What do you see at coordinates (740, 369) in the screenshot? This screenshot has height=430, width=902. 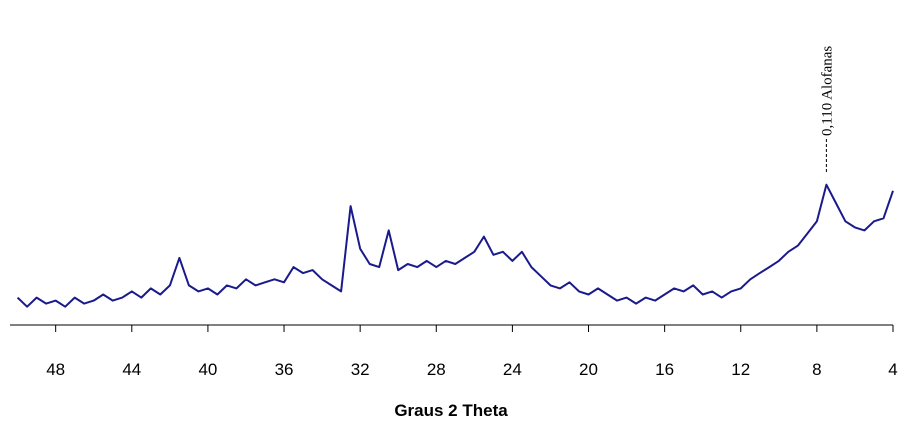 I see `x-tick-label: 12` at bounding box center [740, 369].